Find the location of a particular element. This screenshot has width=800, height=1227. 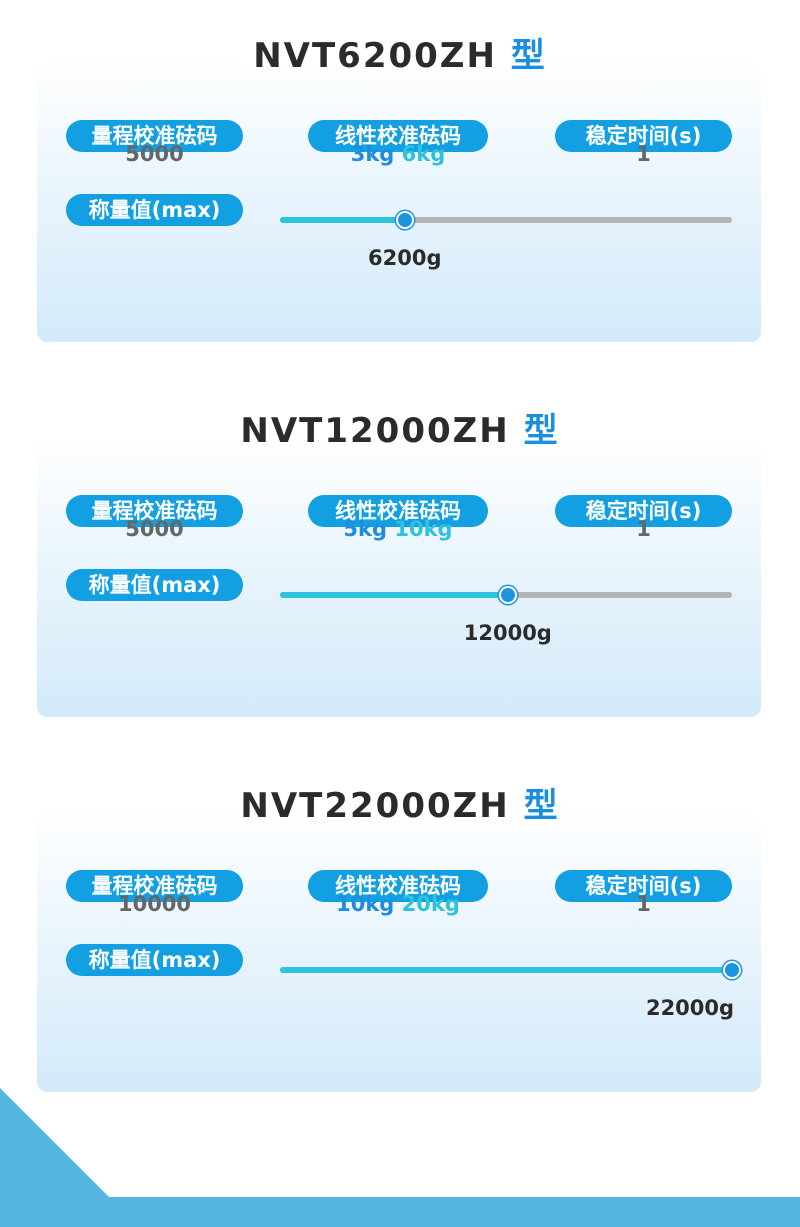

linear-weight-2: 6kg is located at coordinates (423, 154).